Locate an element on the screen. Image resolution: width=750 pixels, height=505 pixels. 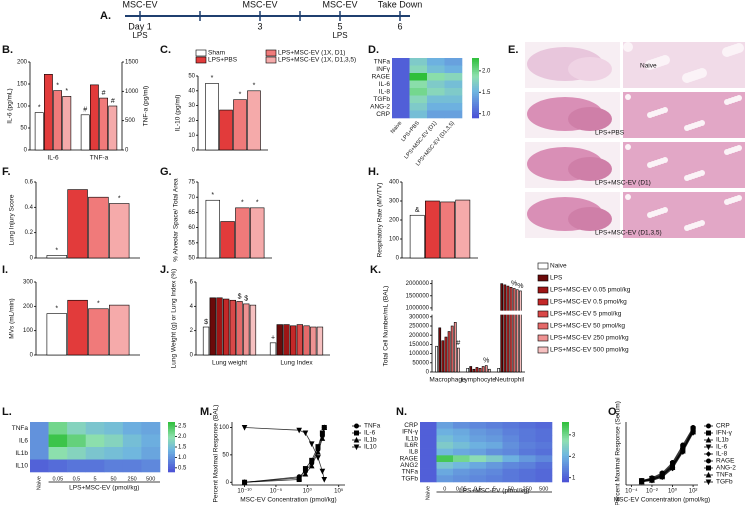
legend-label: LPS is located at coordinates (556, 278).